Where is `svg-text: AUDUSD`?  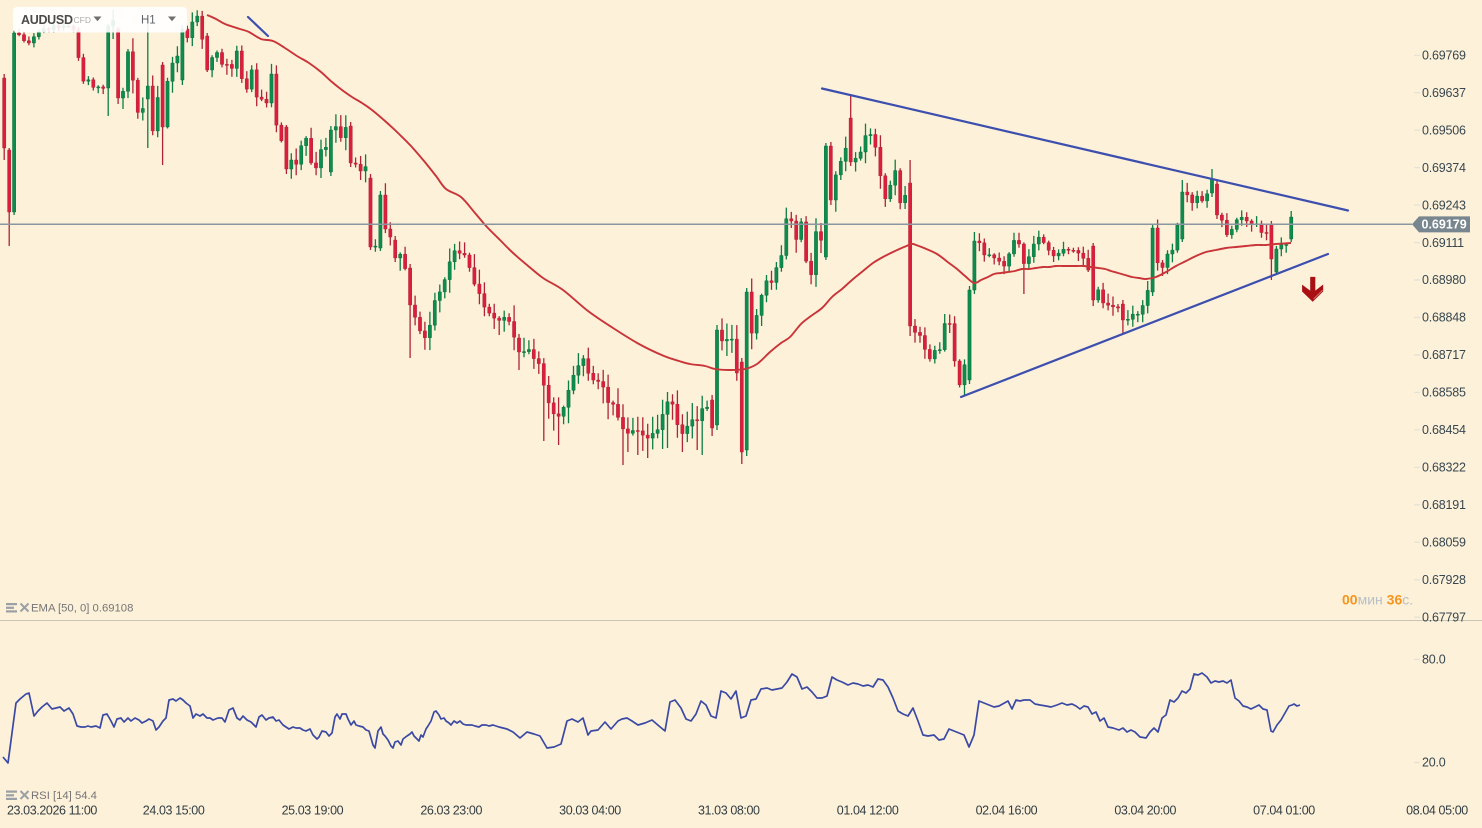
svg-text: AUDUSD is located at coordinates (47, 20).